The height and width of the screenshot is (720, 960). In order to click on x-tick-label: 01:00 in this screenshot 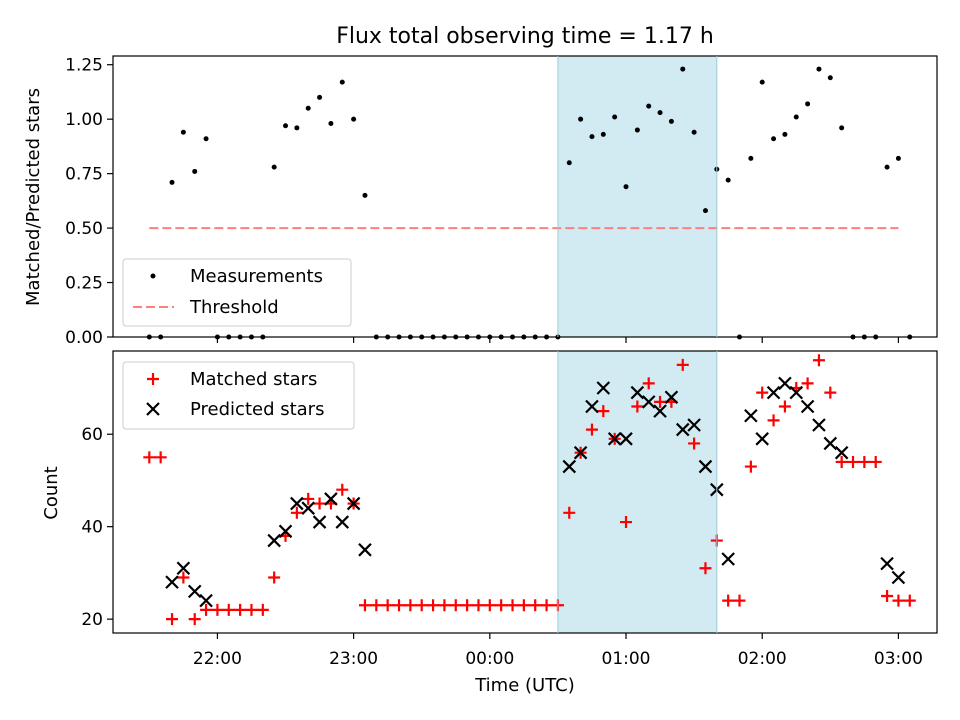, I will do `click(626, 659)`.